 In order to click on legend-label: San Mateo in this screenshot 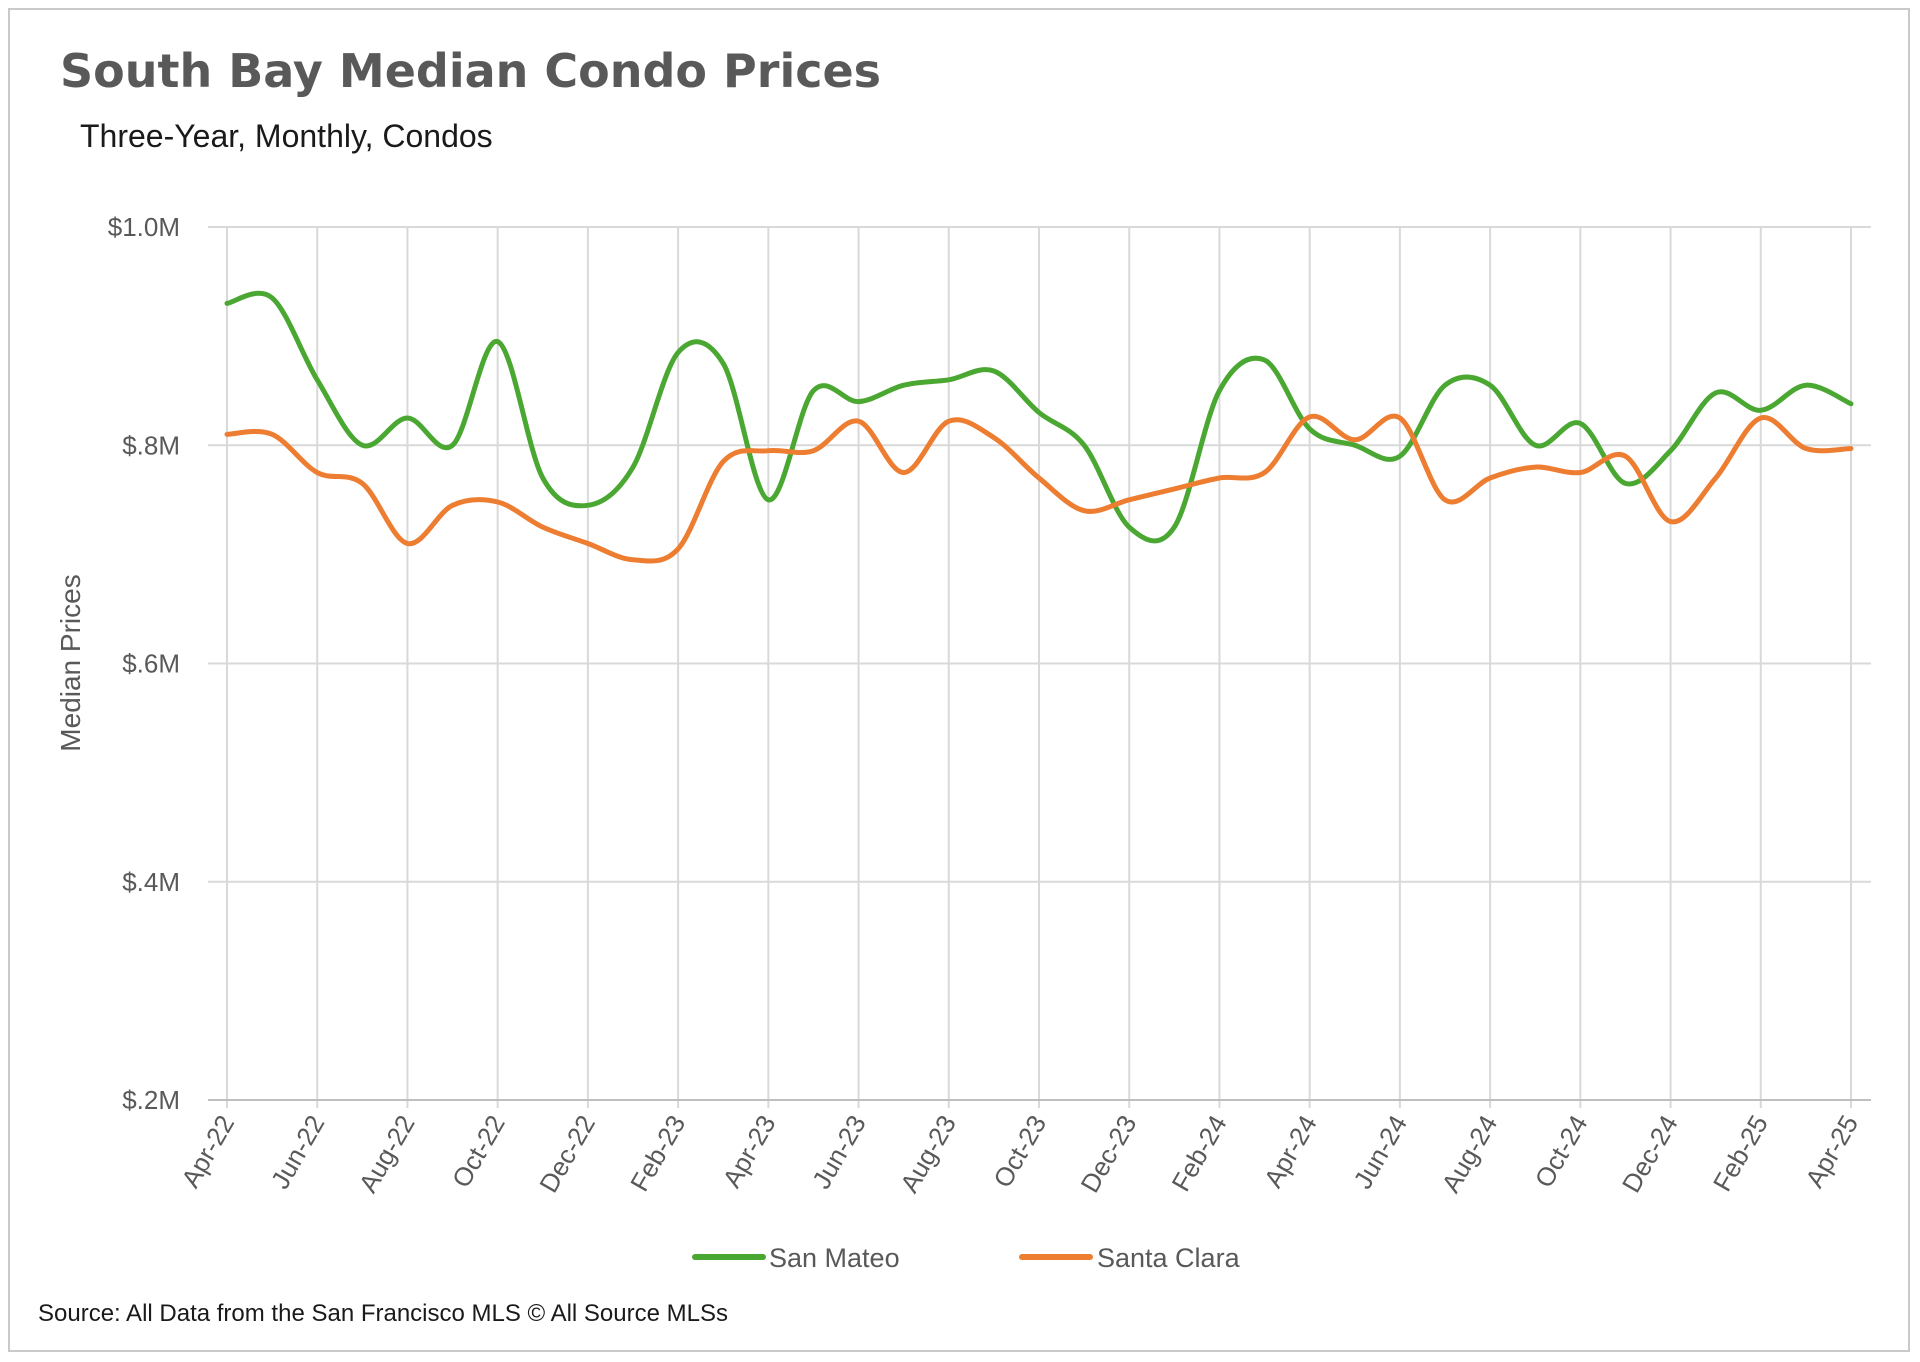, I will do `click(834, 1258)`.